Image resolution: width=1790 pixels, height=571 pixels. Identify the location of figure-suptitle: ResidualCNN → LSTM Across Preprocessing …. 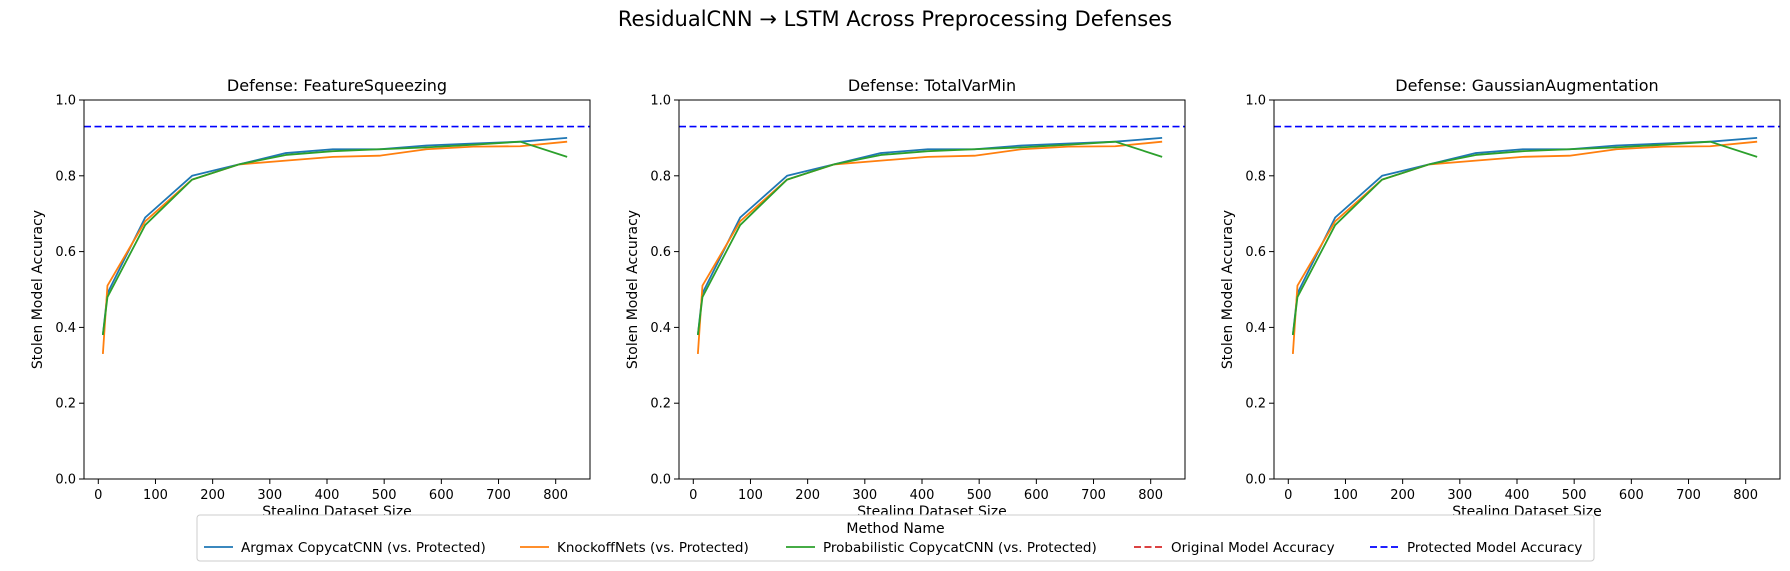
(895, 19).